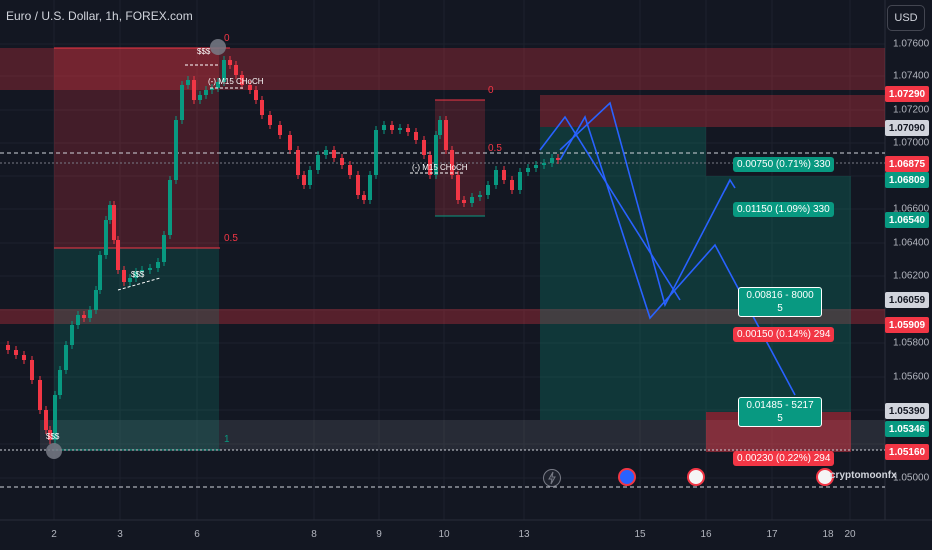 The image size is (932, 550). I want to click on position-label: 0.01150 (1.09%) 330, so click(783, 209).